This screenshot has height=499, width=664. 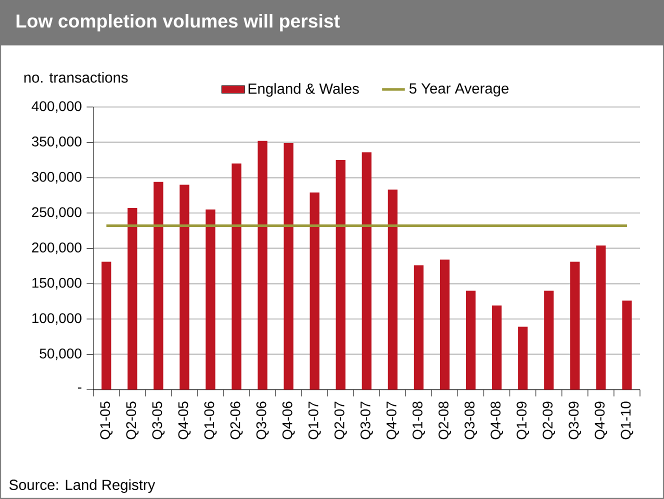 What do you see at coordinates (601, 421) in the screenshot?
I see `x-tick-label: Q4-09` at bounding box center [601, 421].